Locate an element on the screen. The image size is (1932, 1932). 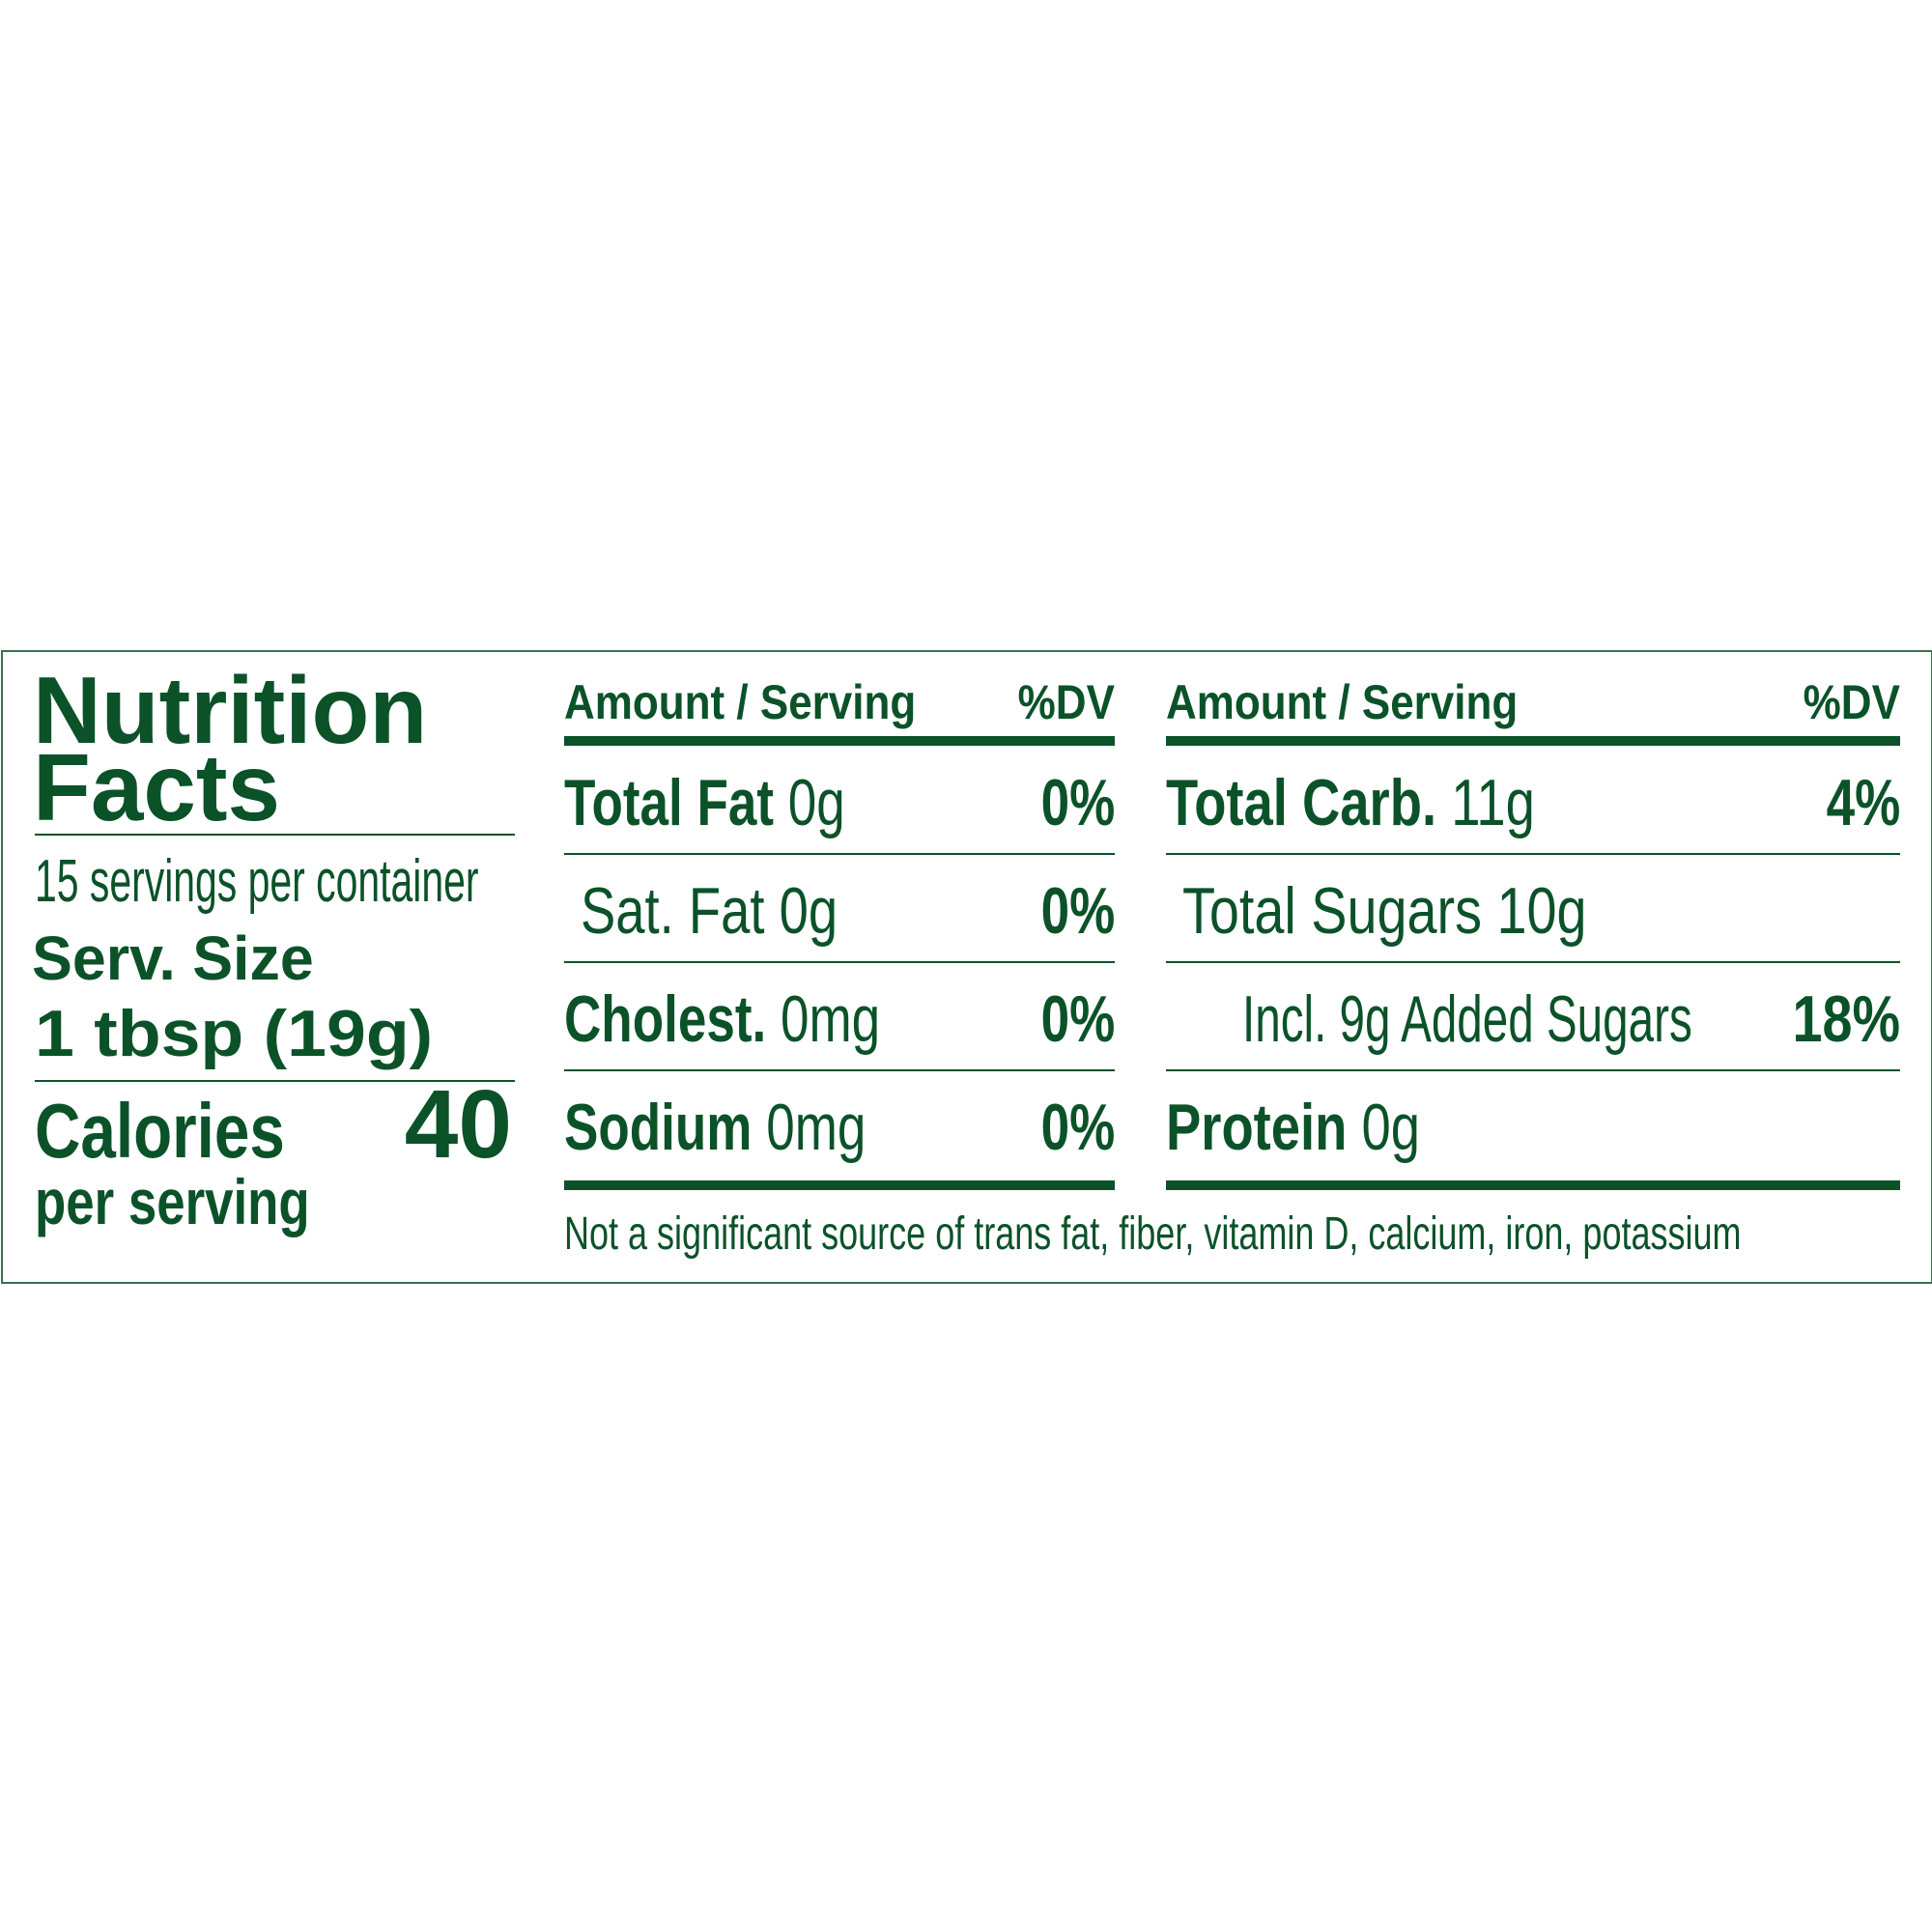
nutrient-name: Total Sugars is located at coordinates (1332, 911).